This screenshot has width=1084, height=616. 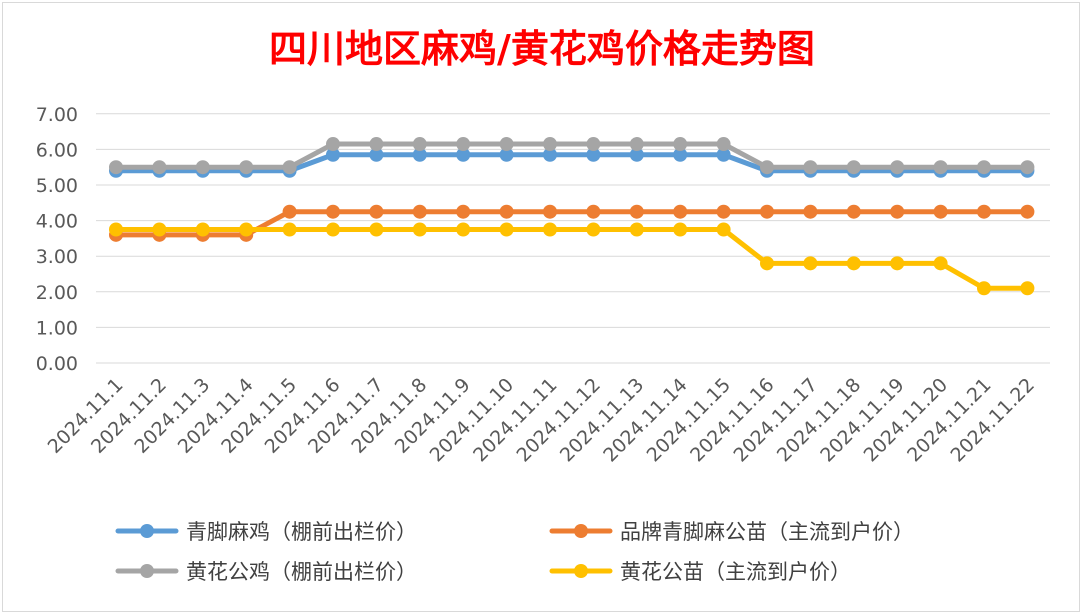 I want to click on legend-label: 黄花公鸡（棚前出栏价）, so click(x=301, y=572).